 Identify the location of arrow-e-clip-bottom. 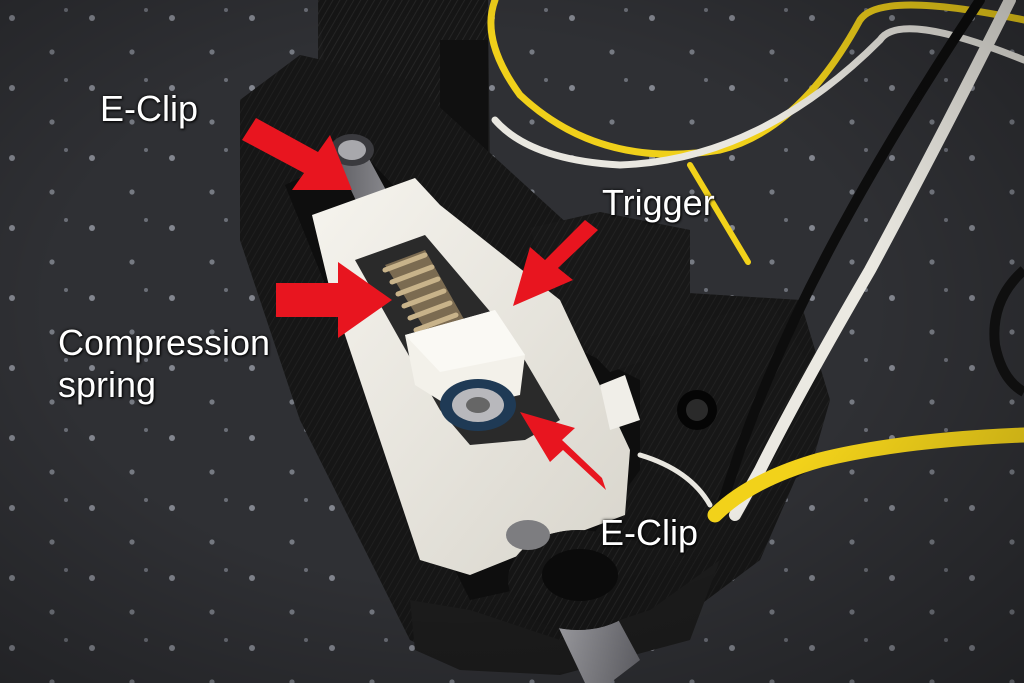
(563, 451).